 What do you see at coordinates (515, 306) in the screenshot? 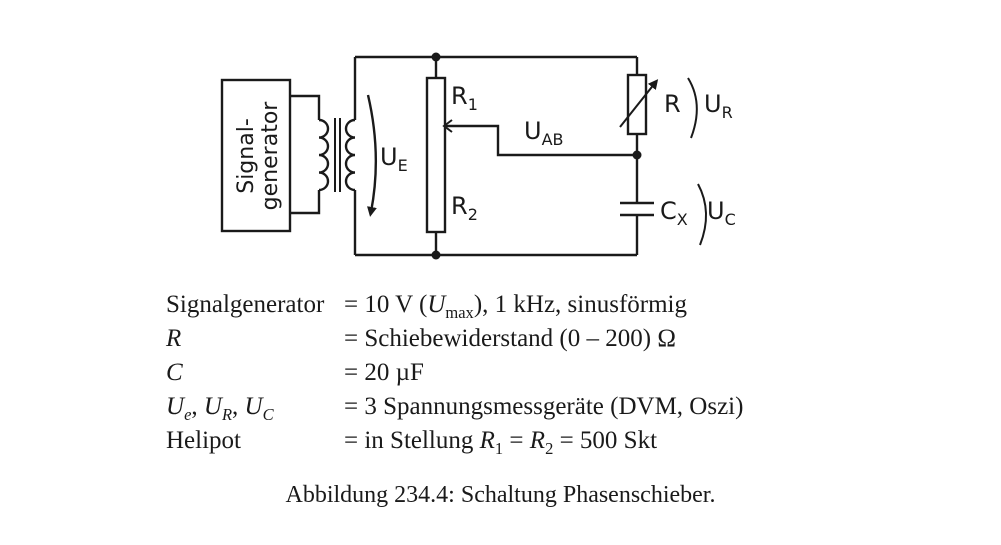
I see `spec-value-signalgenerator: = 10 V (Umax), 1 kHz, sinusförmig` at bounding box center [515, 306].